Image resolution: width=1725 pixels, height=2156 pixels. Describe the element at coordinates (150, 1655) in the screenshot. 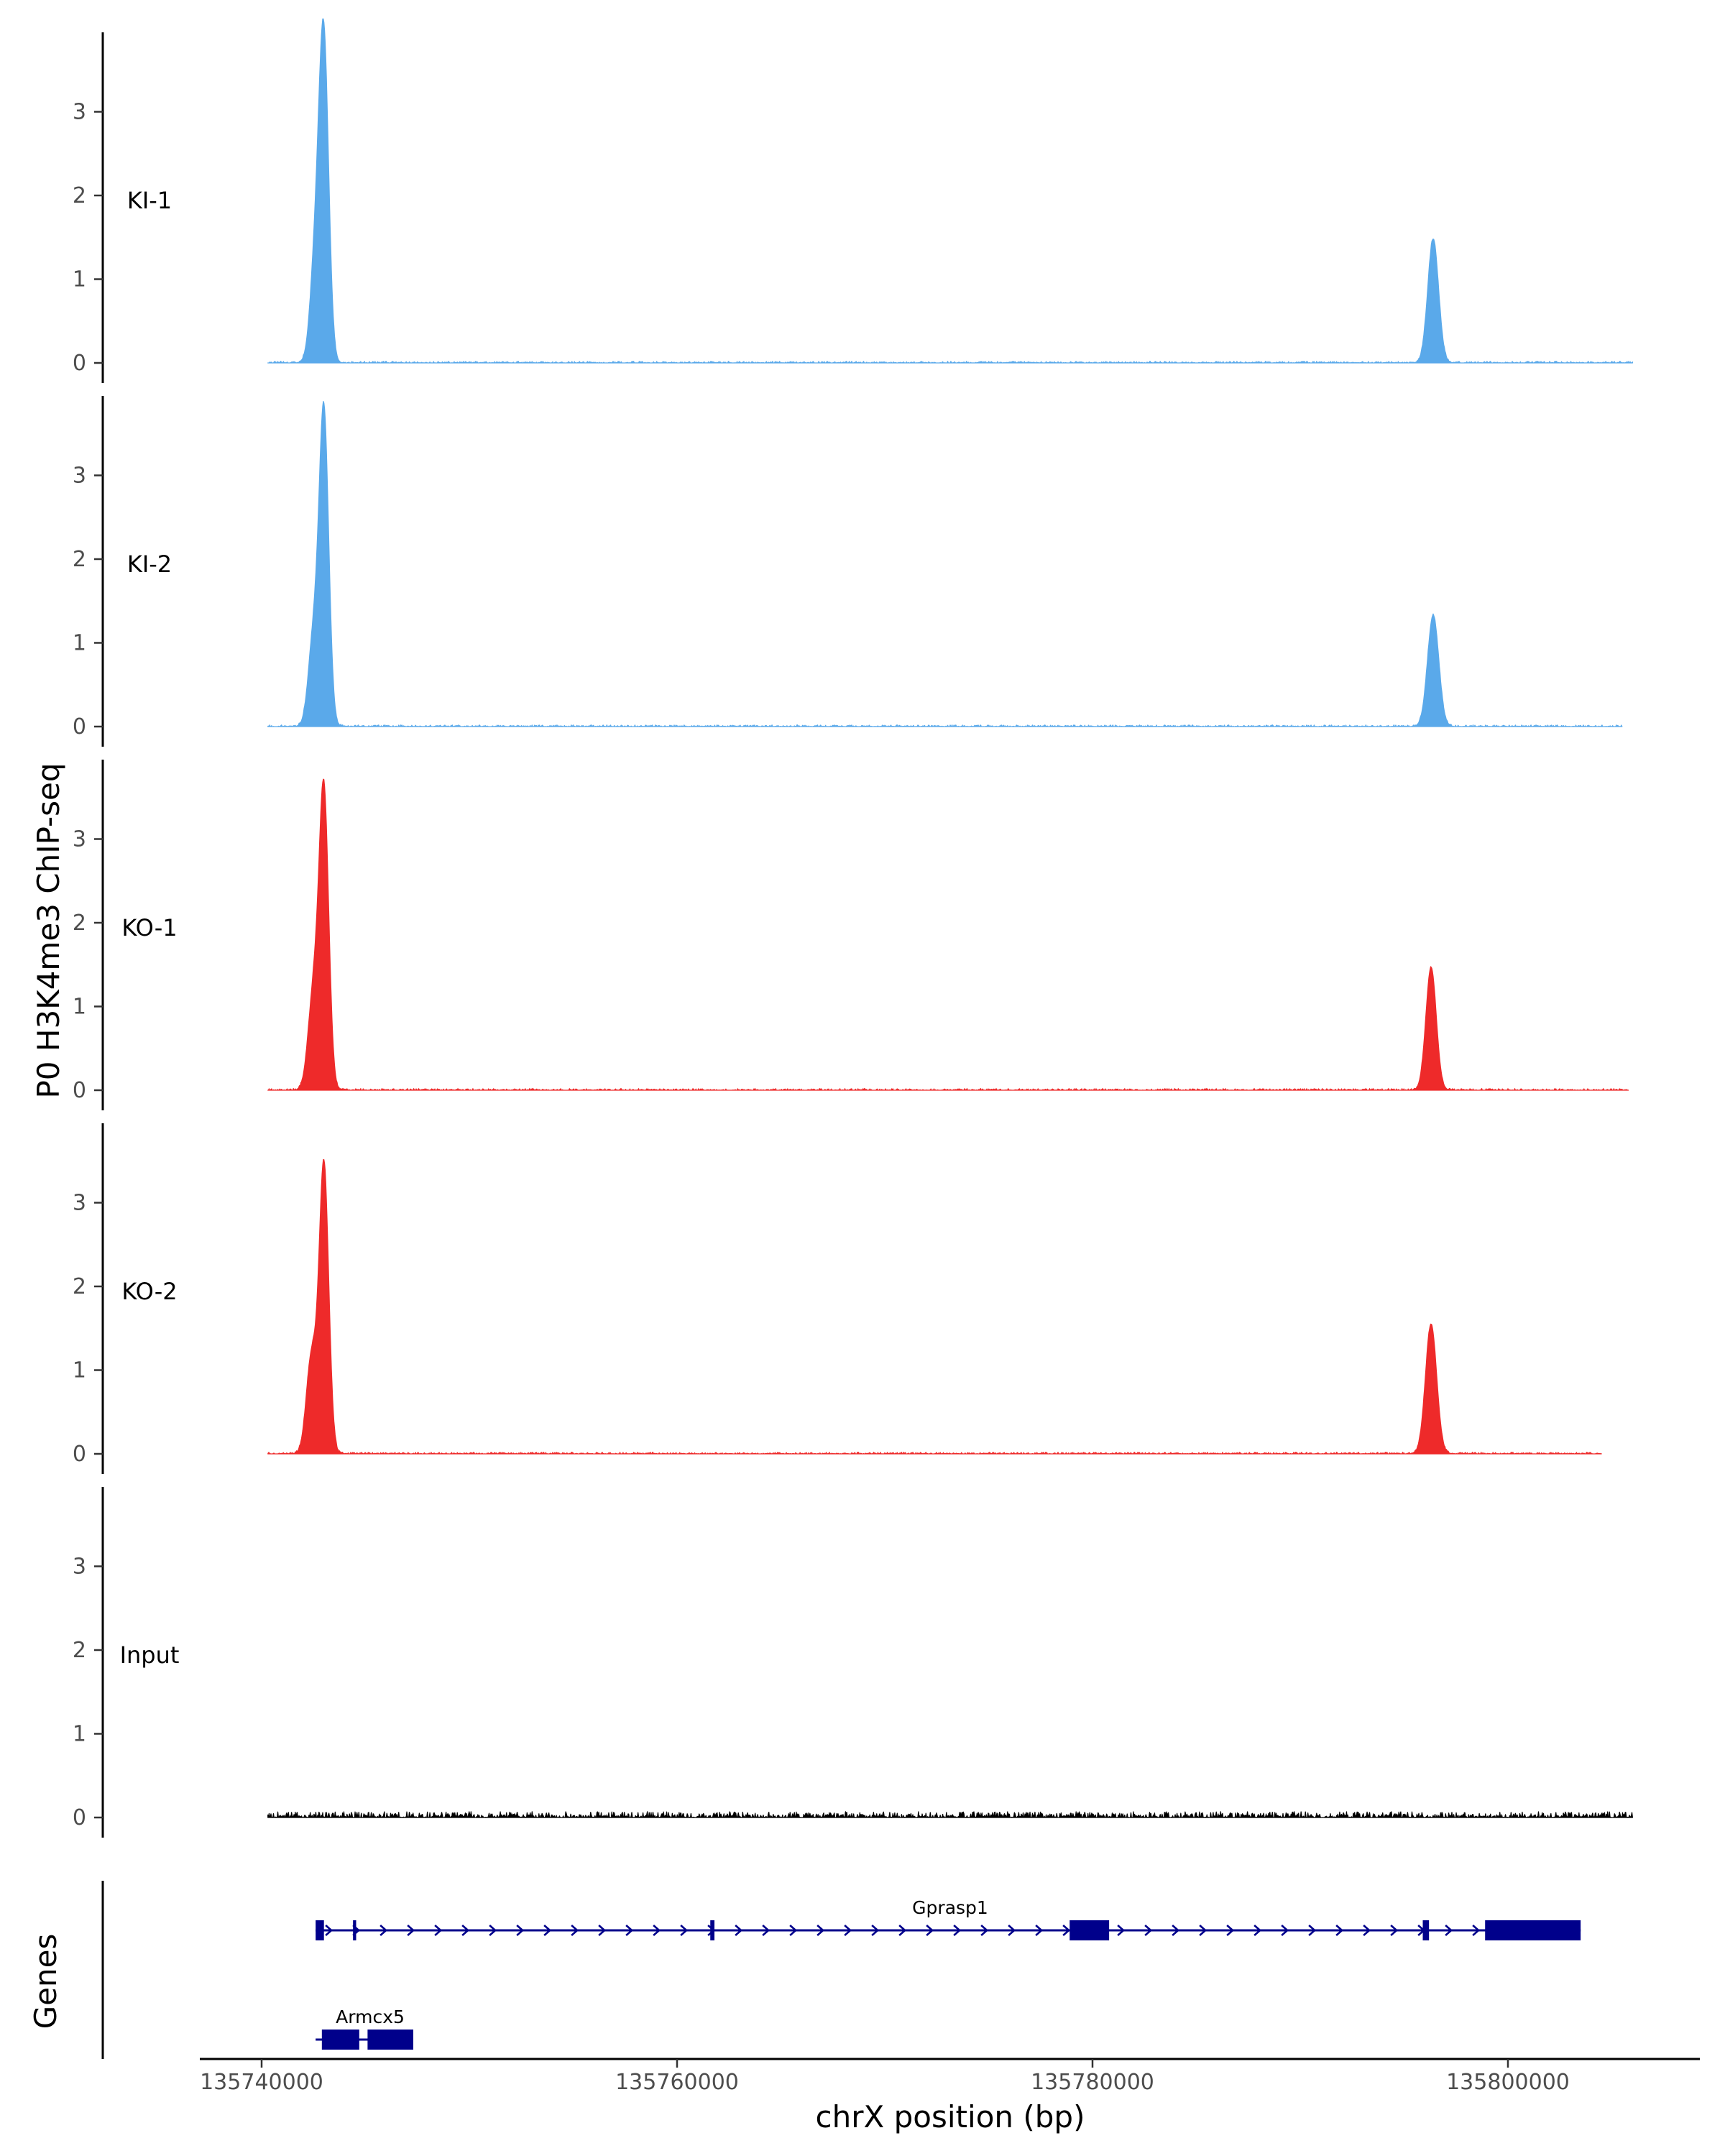

I see `track-label: Input` at that location.